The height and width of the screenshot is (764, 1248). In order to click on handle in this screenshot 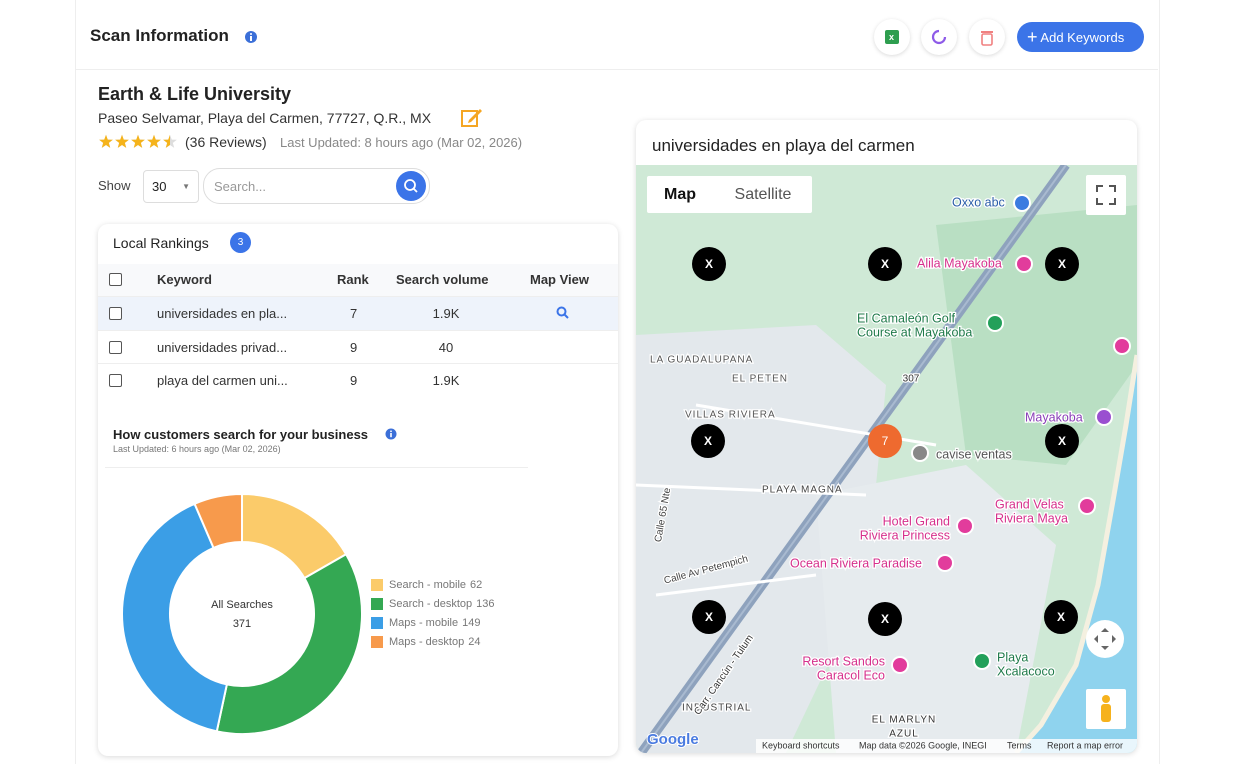, I will do `click(566, 316)`.